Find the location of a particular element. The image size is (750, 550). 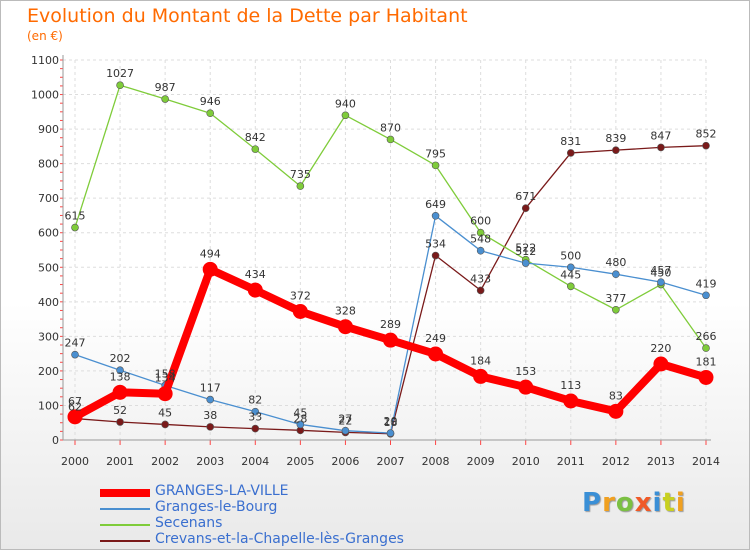

data-label: 153 is located at coordinates (525, 371).